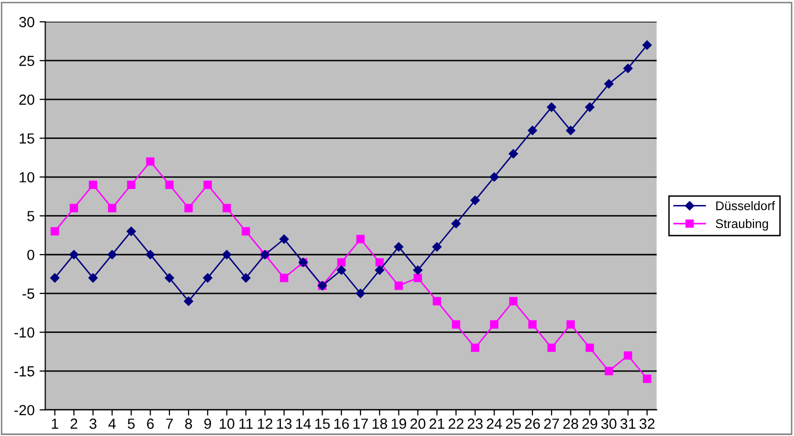 This screenshot has width=794, height=436. What do you see at coordinates (227, 423) in the screenshot?
I see `x-tick-label: 10` at bounding box center [227, 423].